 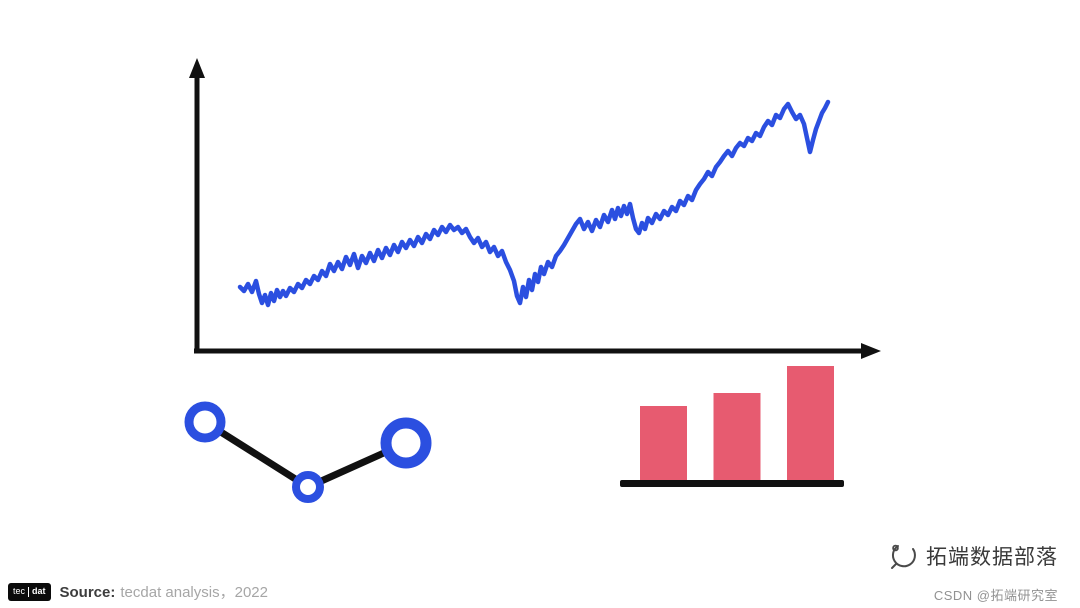 I want to click on source-row: tec dat Source: tecdat analysis，2022, so click(x=138, y=591).